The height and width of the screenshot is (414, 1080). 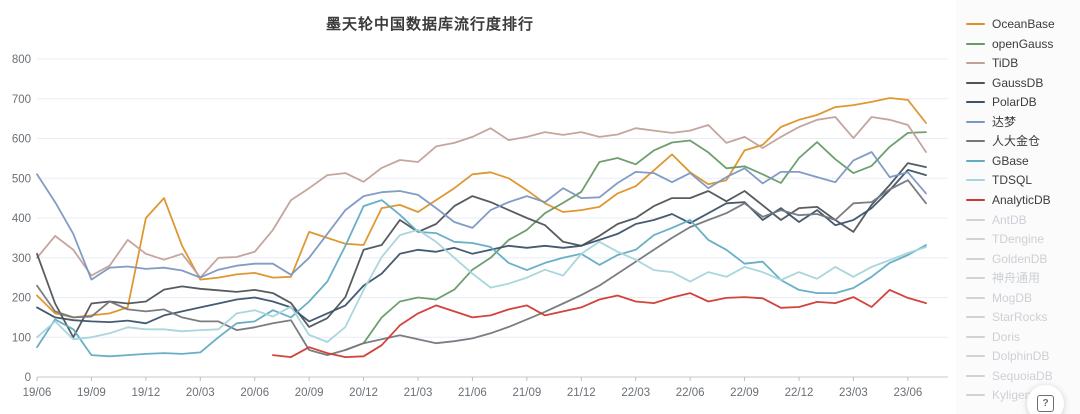 What do you see at coordinates (21, 299) in the screenshot?
I see `y-tick-label: 200` at bounding box center [21, 299].